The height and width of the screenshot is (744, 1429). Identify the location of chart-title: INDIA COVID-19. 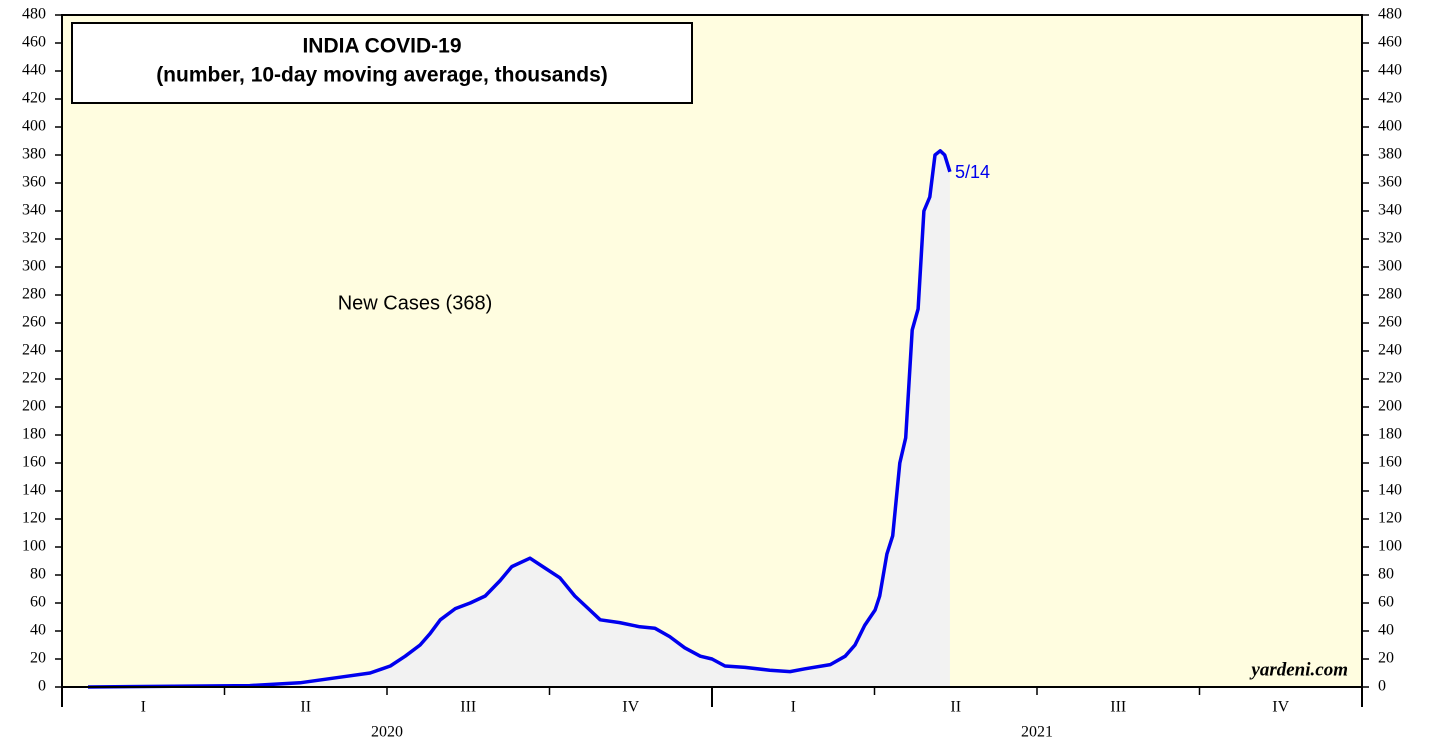
(381, 46).